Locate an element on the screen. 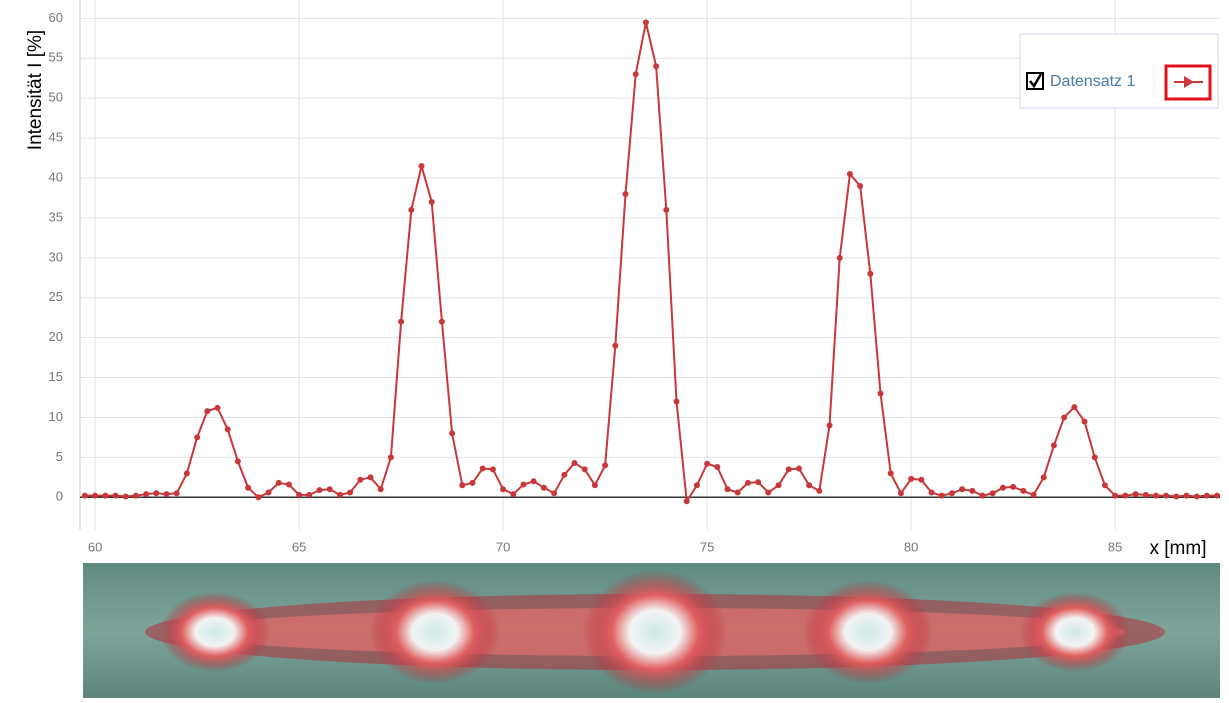  x-tick-label: 85 is located at coordinates (1115, 546).